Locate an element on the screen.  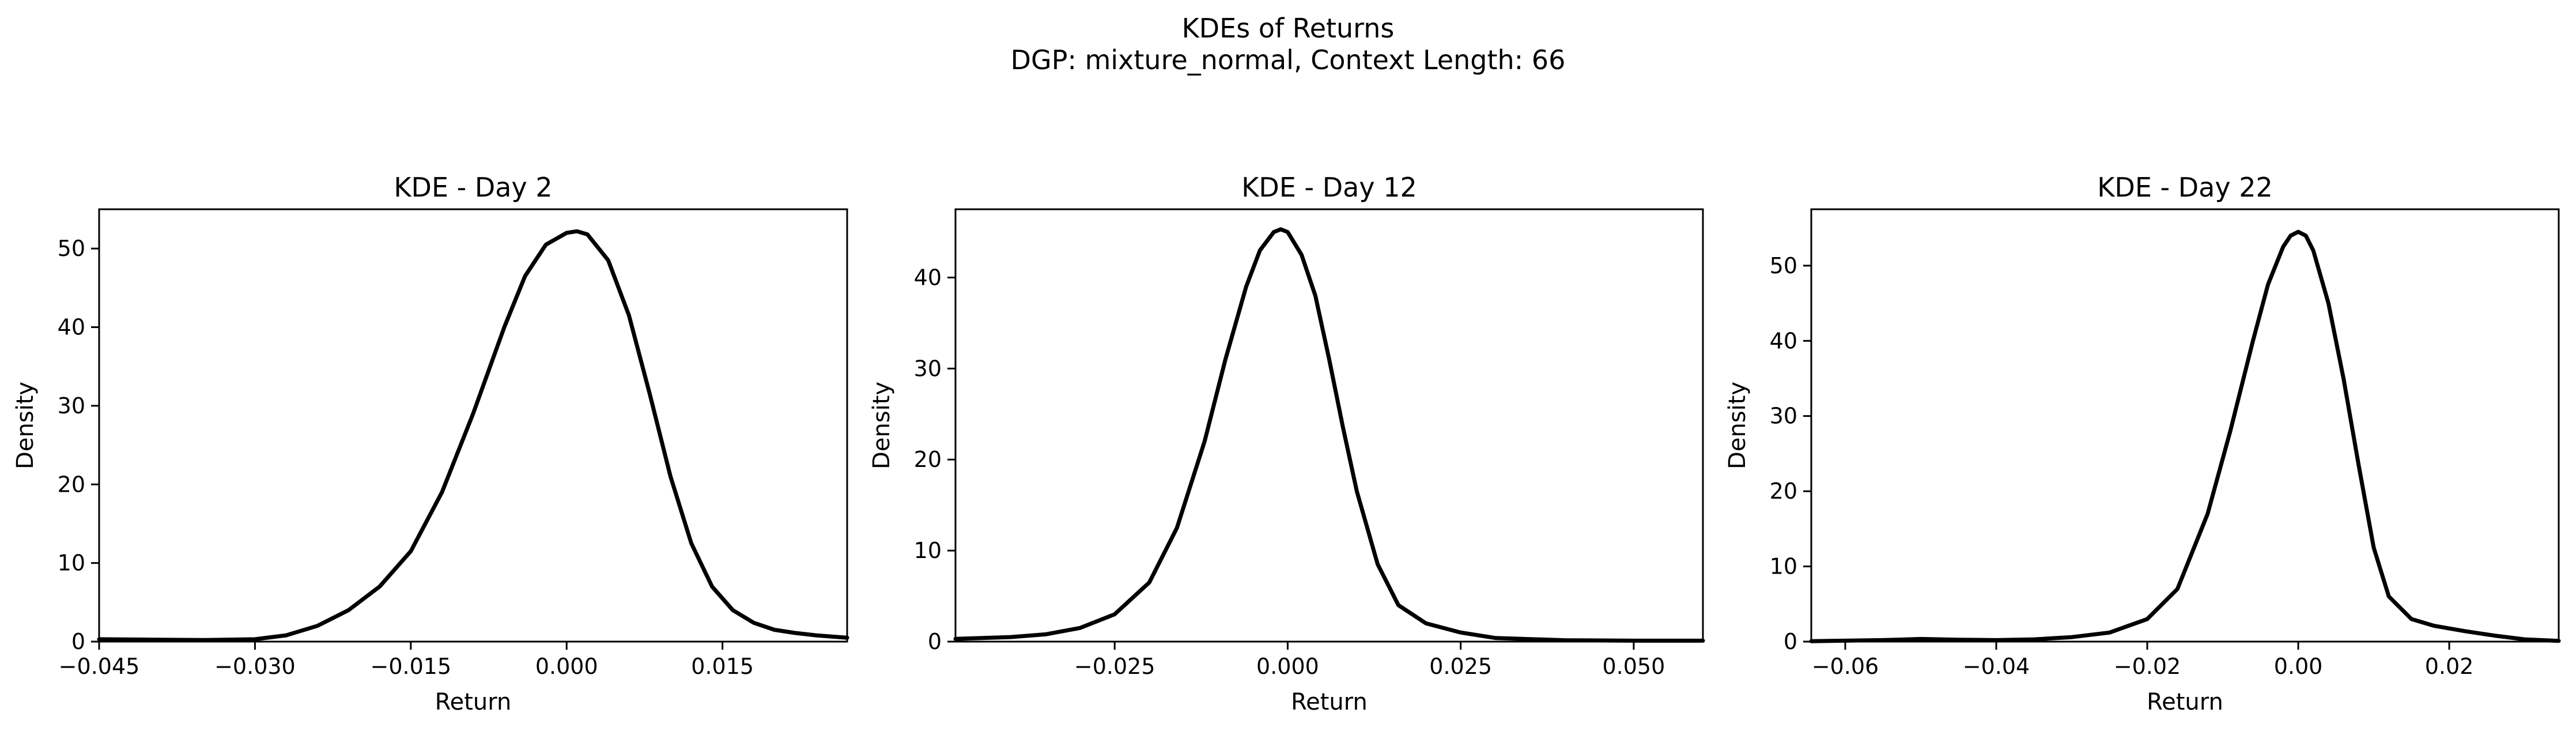
x-tick-label: 0.025 is located at coordinates (1460, 666).